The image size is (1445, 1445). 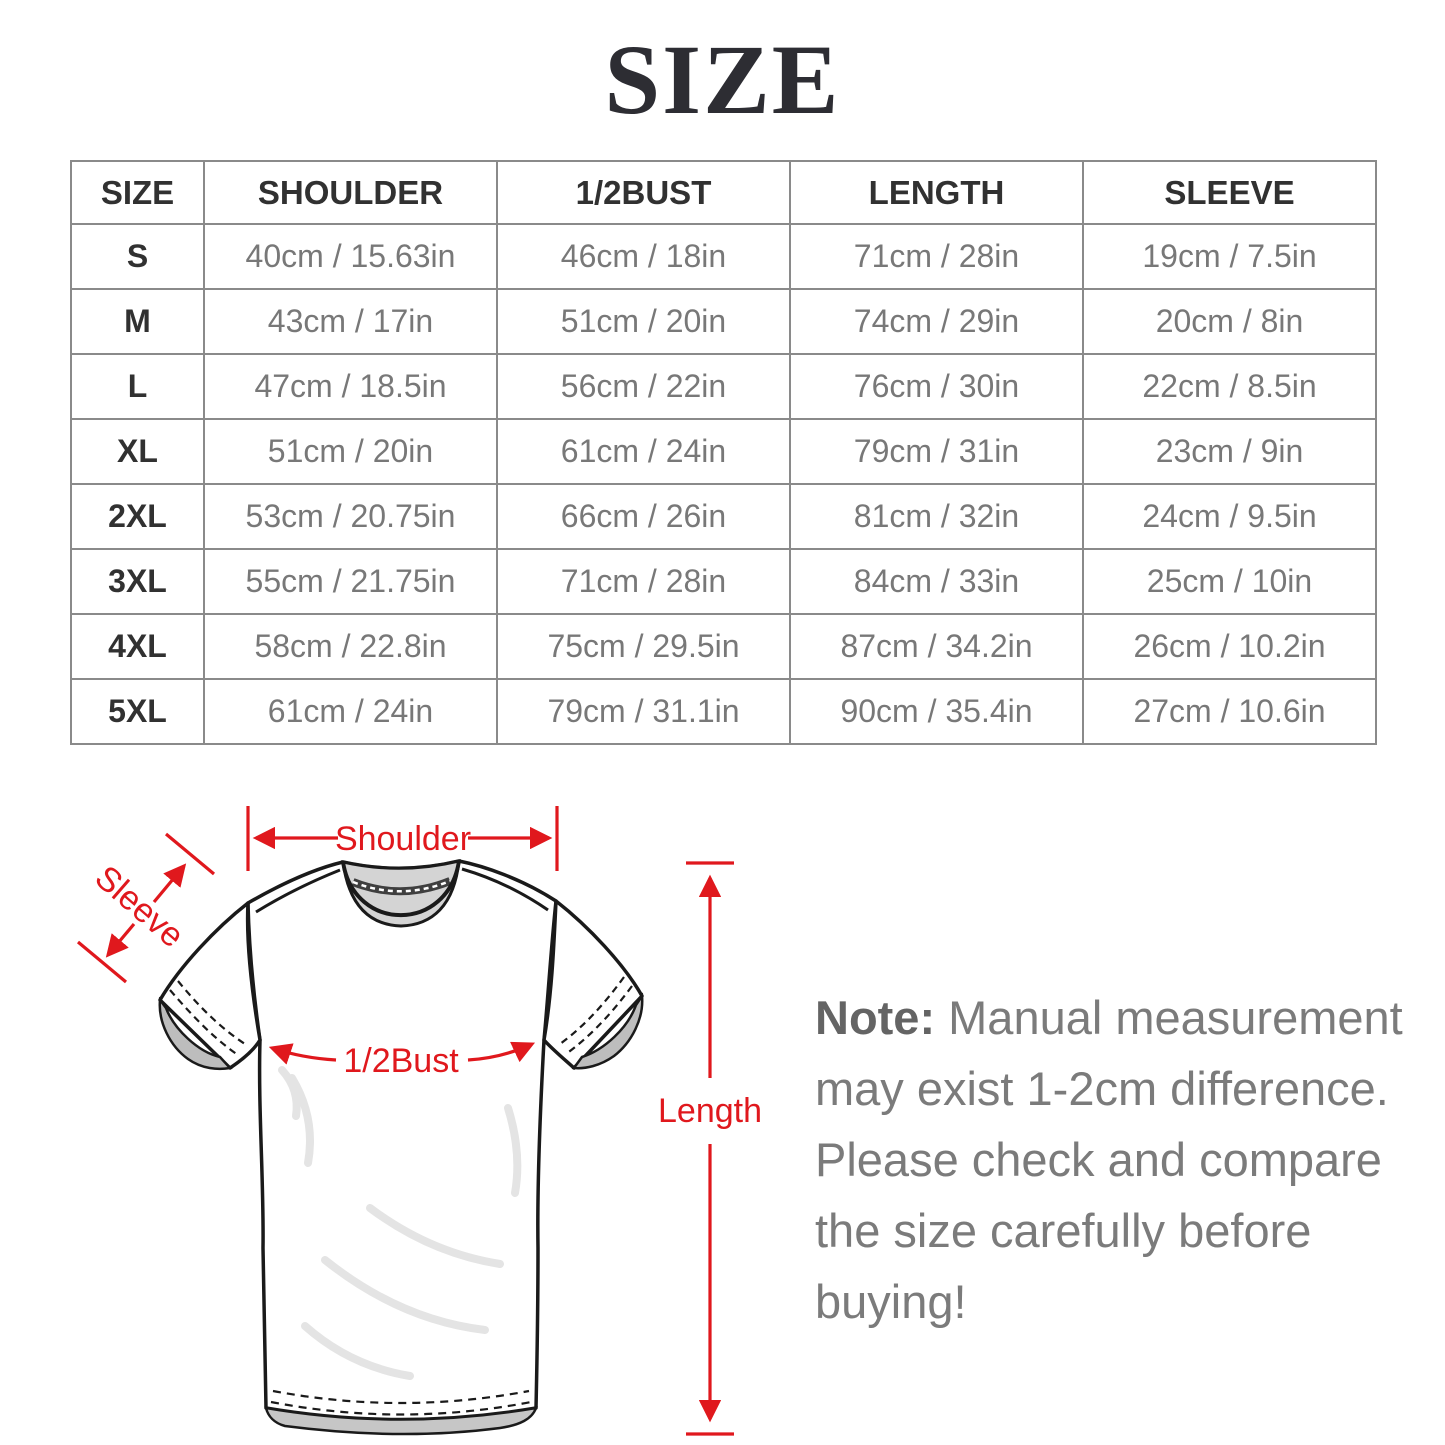 I want to click on measurement-cell: 79cm / 31.1in, so click(x=643, y=711).